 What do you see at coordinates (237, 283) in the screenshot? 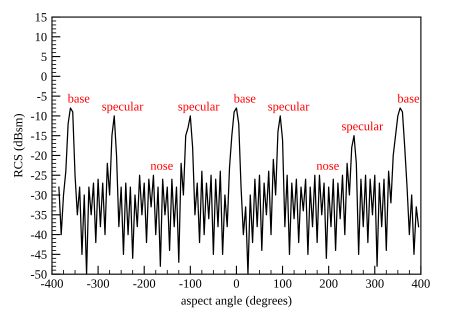
I see `x-tick-label: 0` at bounding box center [237, 283].